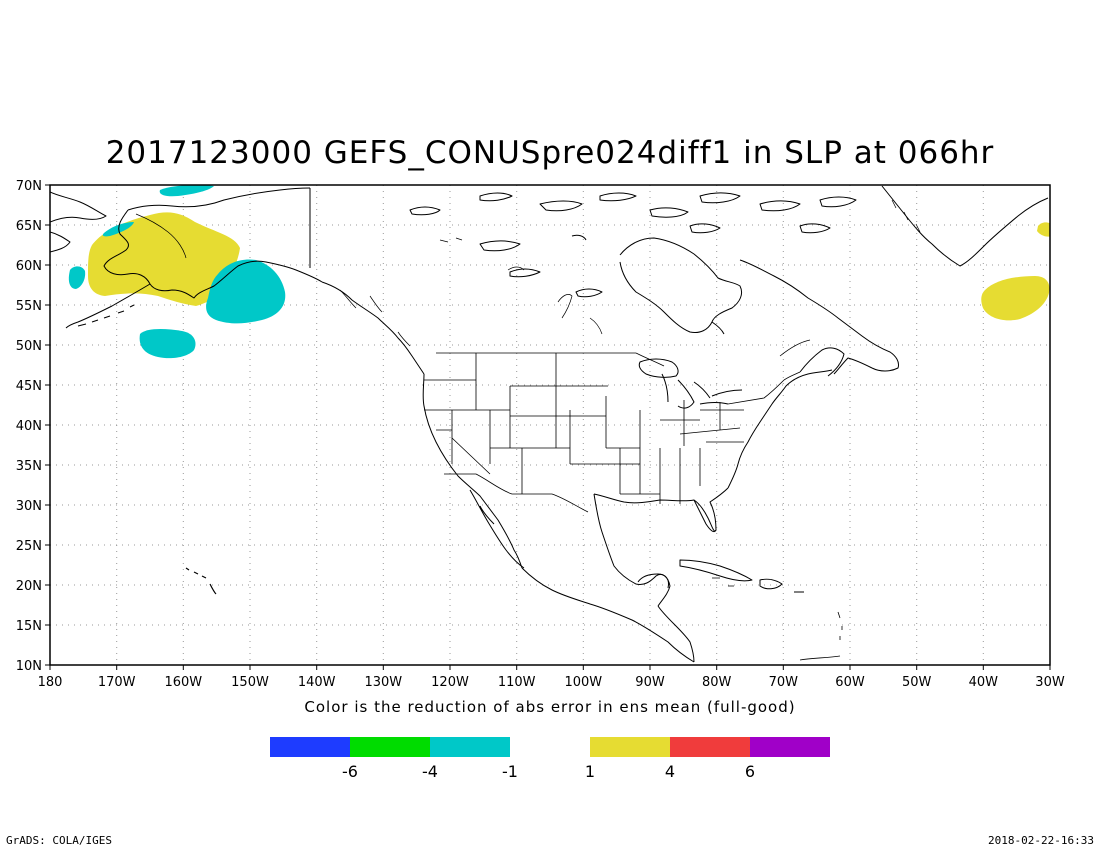 The height and width of the screenshot is (850, 1100). I want to click on lon-tick-label: 30W, so click(1050, 682).